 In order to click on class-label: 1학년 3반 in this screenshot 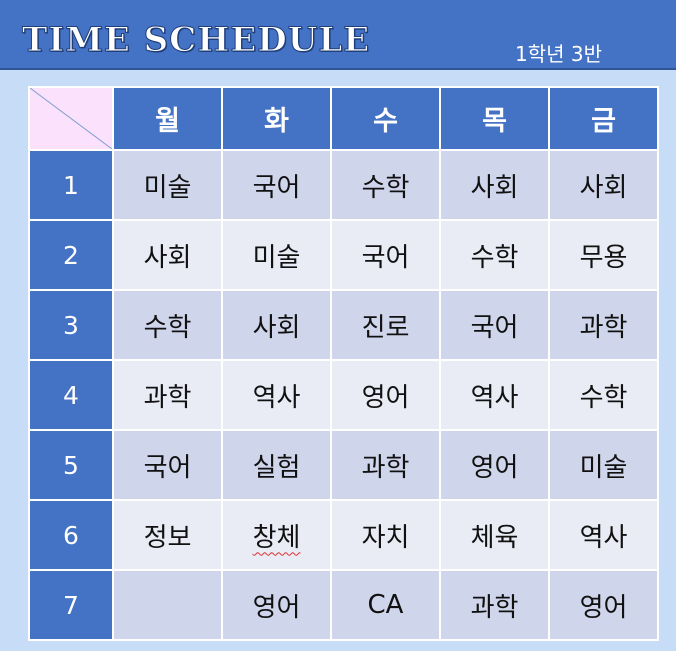, I will do `click(559, 54)`.